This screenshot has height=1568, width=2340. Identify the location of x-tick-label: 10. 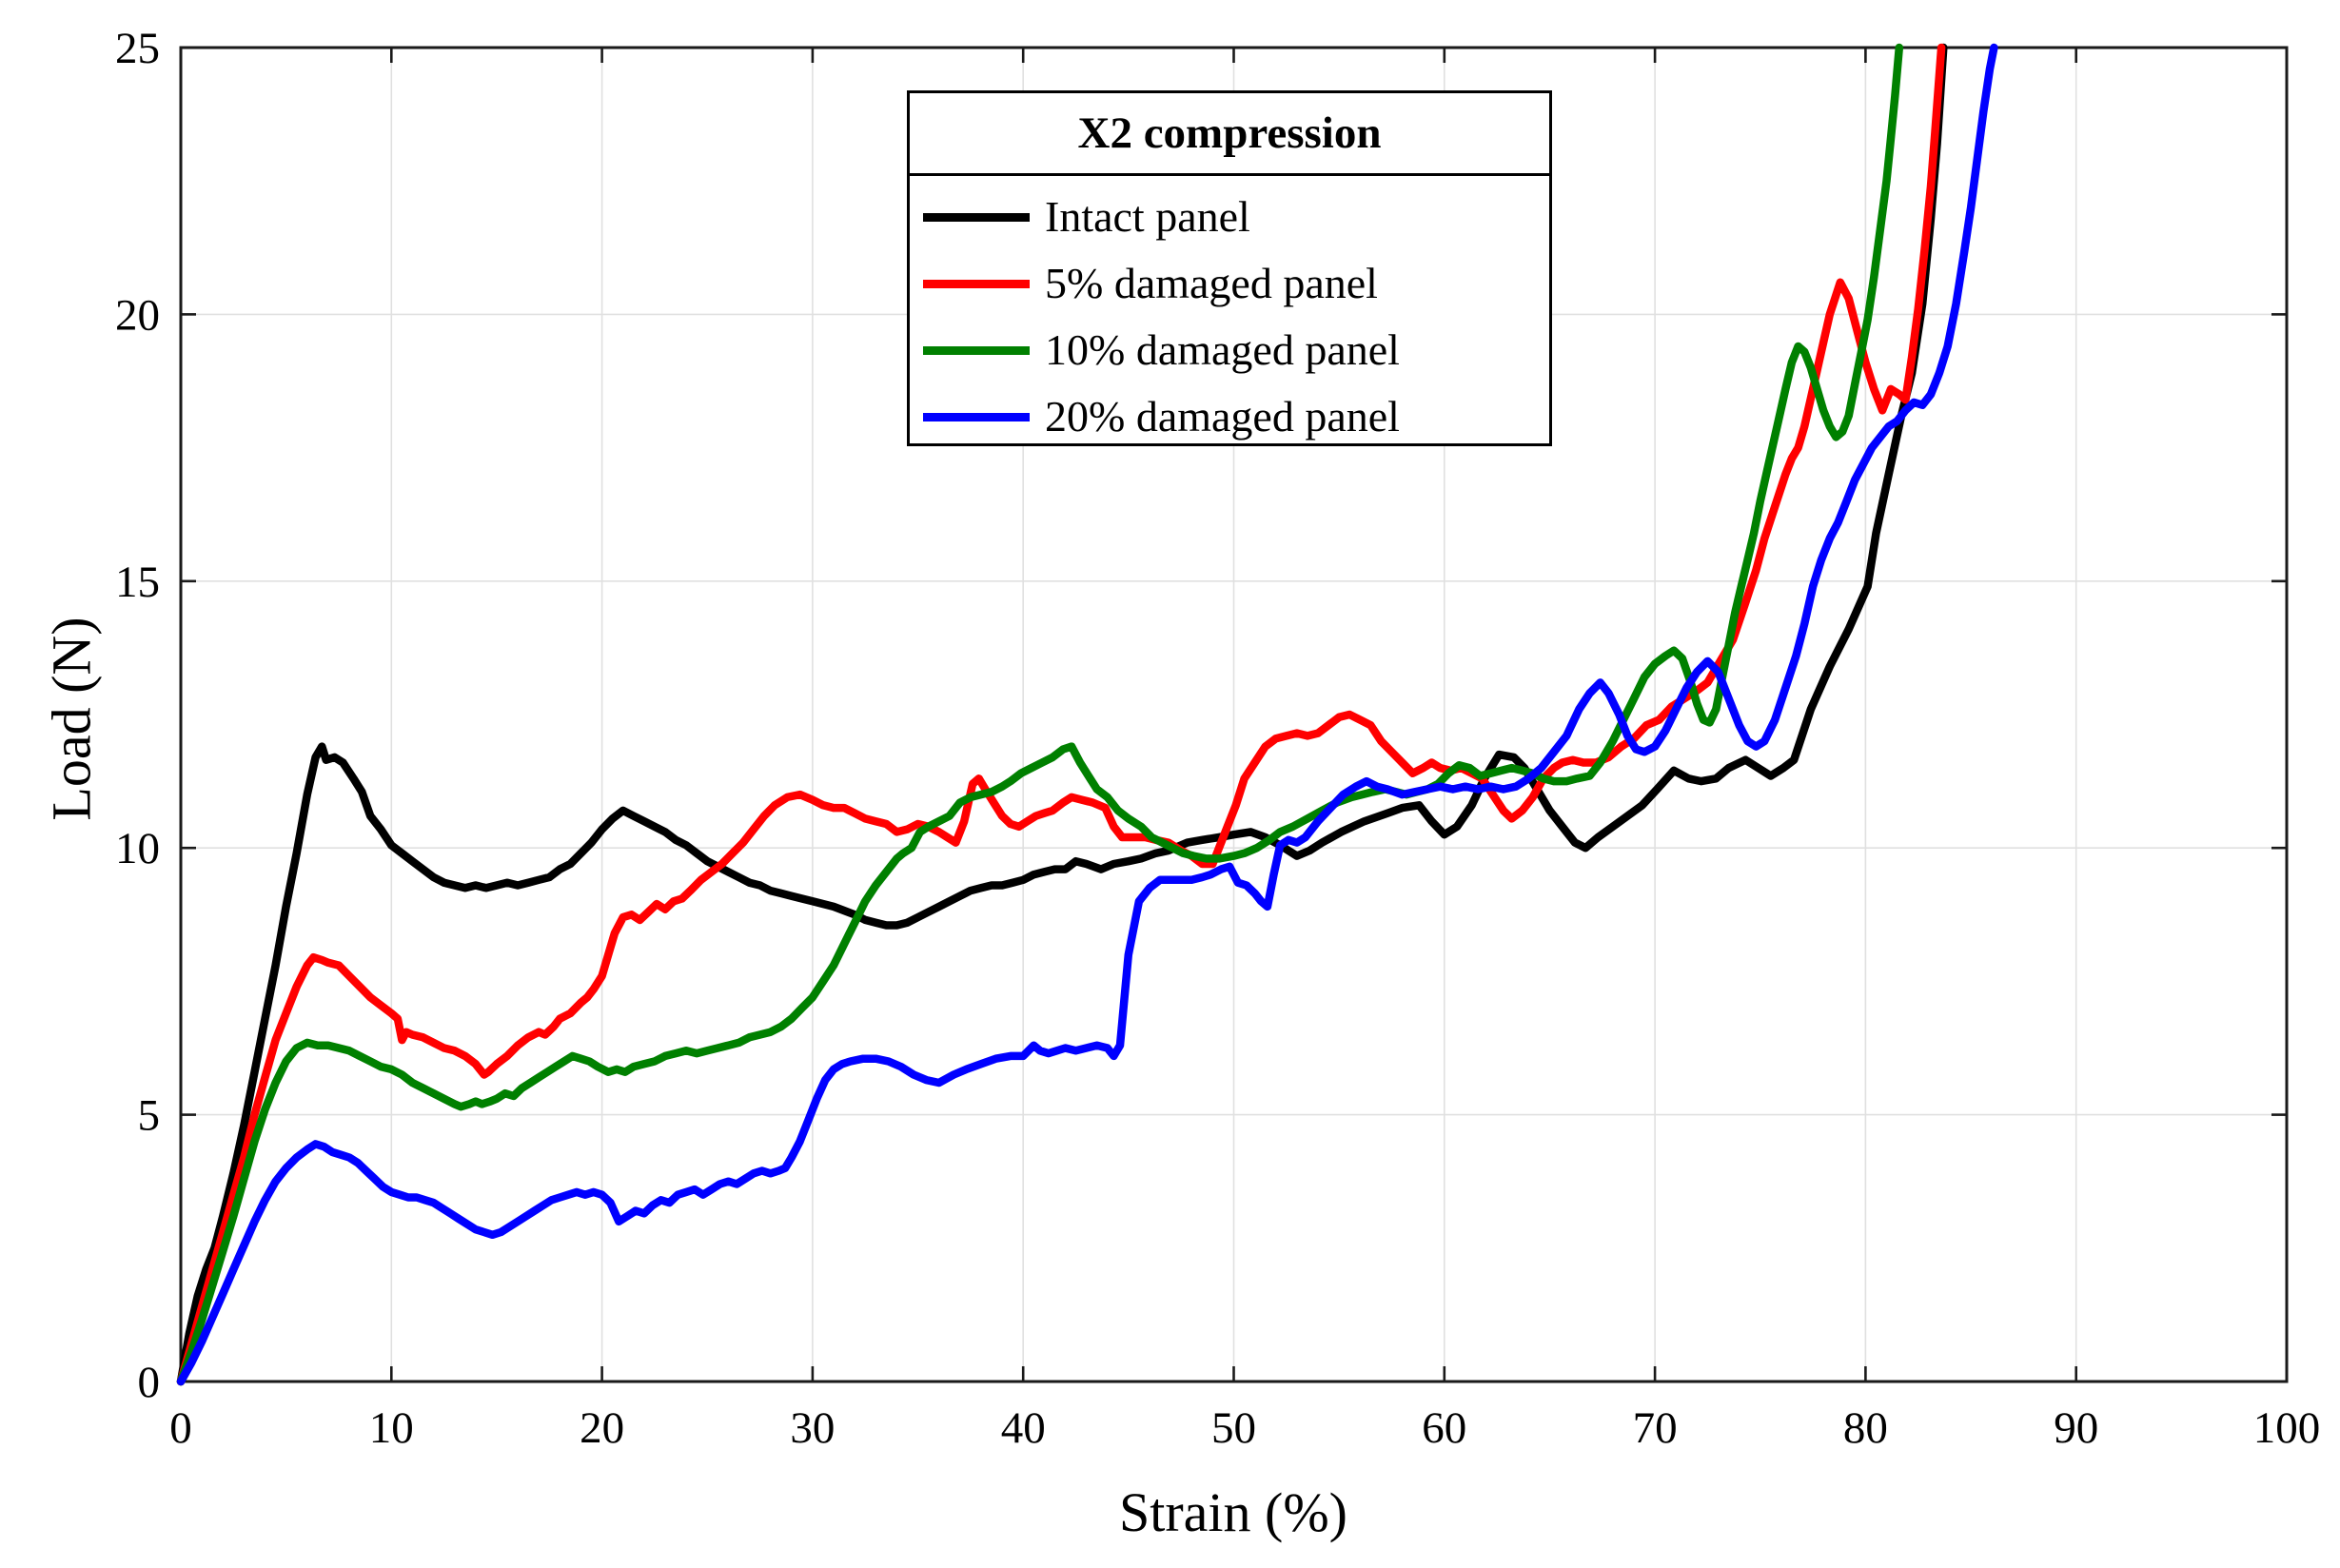
(391, 1428).